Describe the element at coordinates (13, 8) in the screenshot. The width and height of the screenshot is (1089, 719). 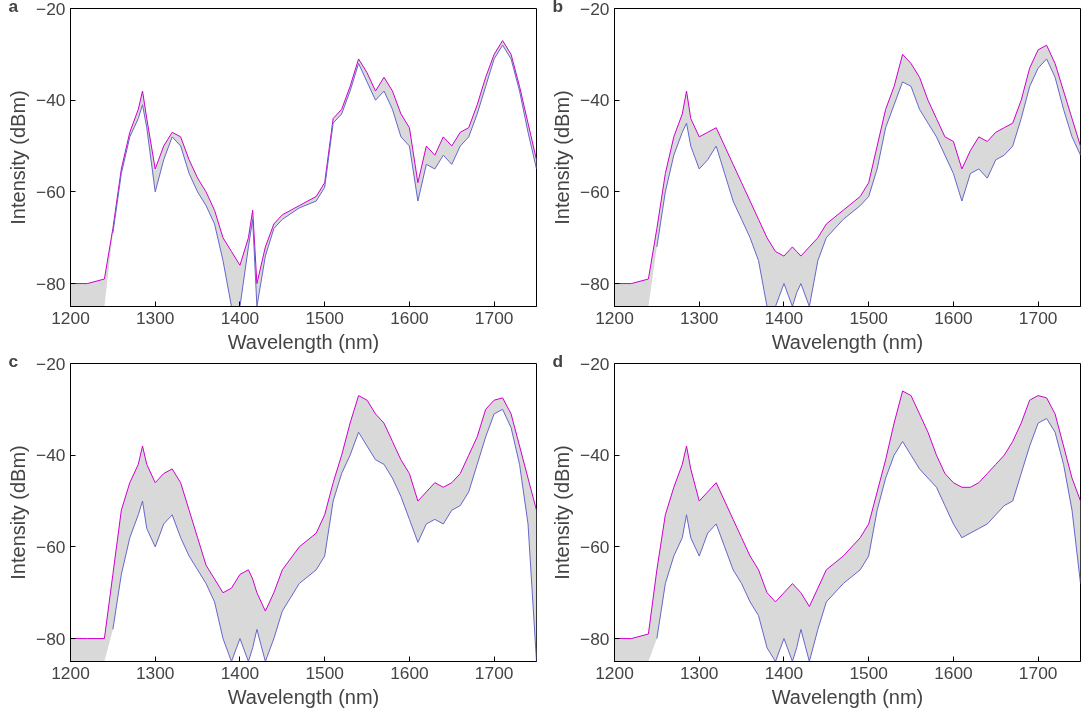
I see `chart-title: a` at that location.